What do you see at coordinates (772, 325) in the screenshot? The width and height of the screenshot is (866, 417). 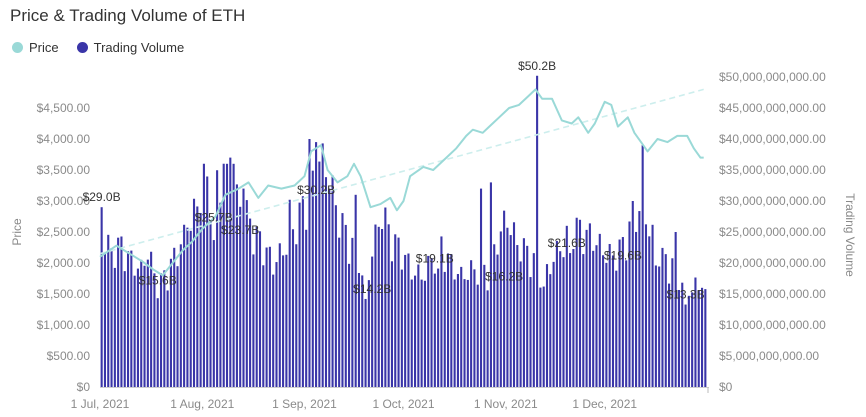 I see `right-tick-label: $10,000,000,000.00` at bounding box center [772, 325].